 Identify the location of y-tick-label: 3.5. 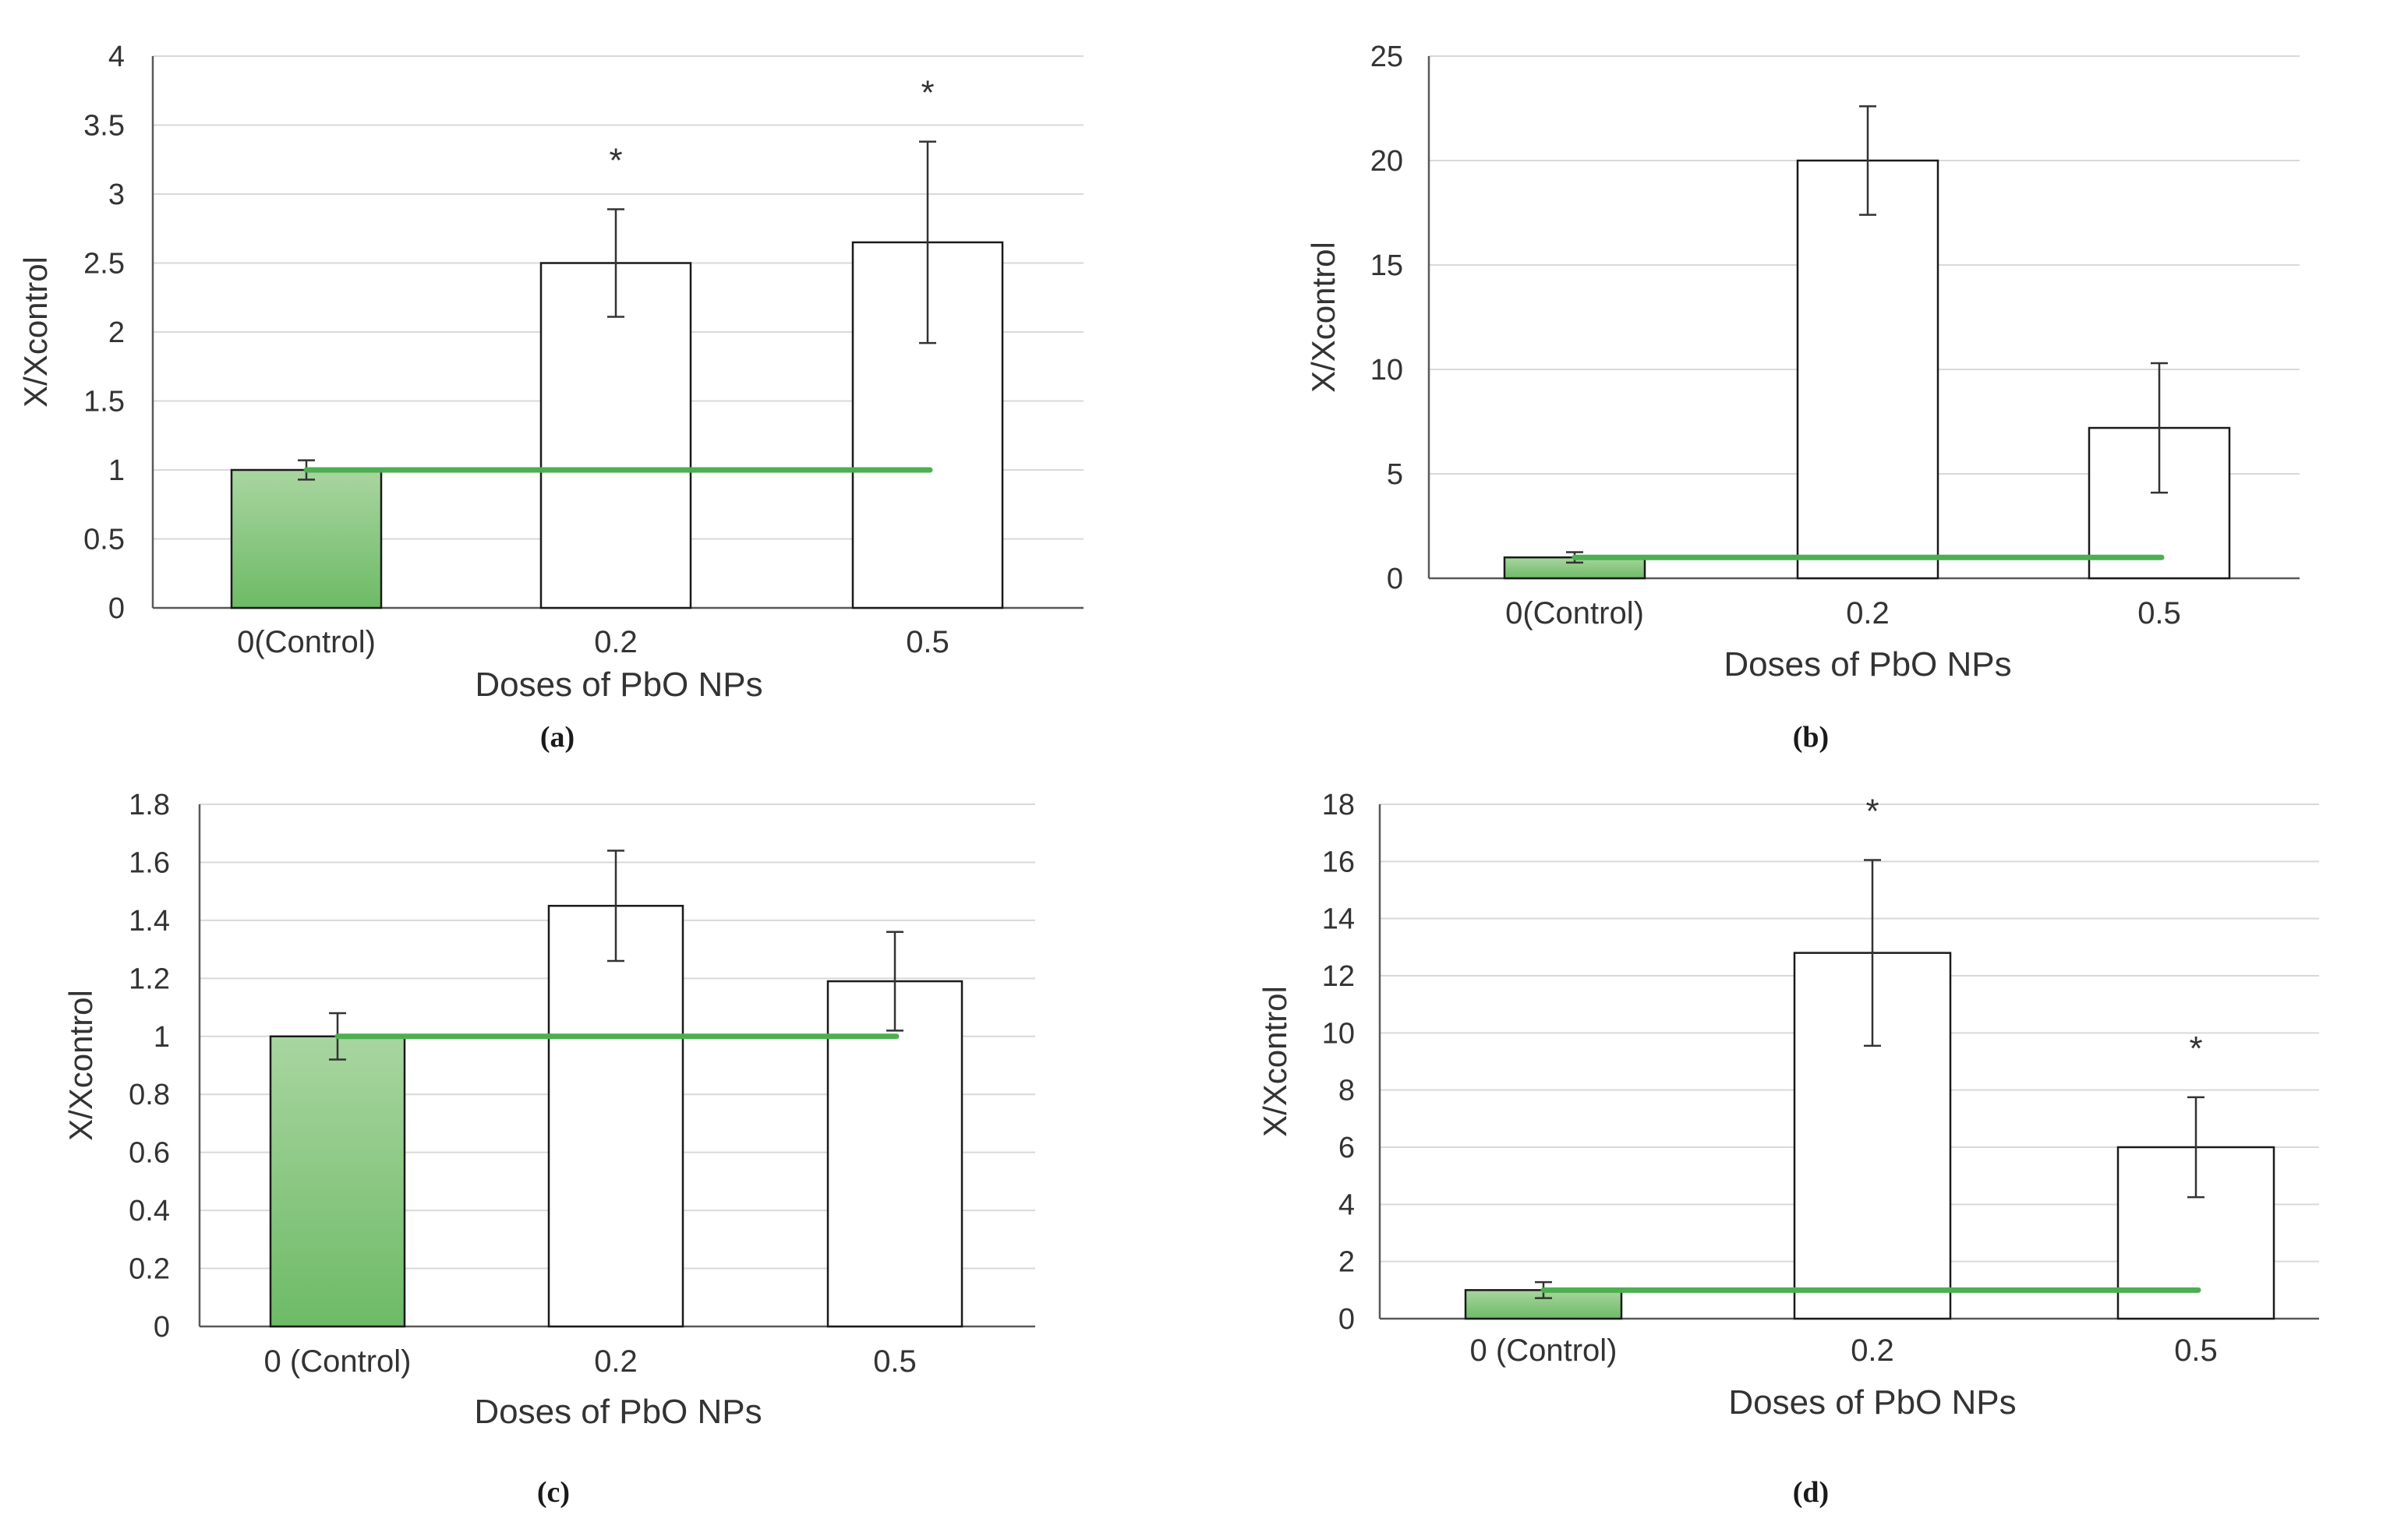
(104, 126).